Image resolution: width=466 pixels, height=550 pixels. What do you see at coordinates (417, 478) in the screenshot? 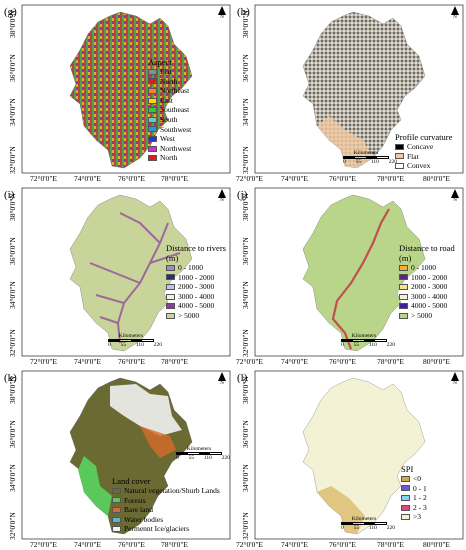
I see `legend-label: <0` at bounding box center [417, 478].